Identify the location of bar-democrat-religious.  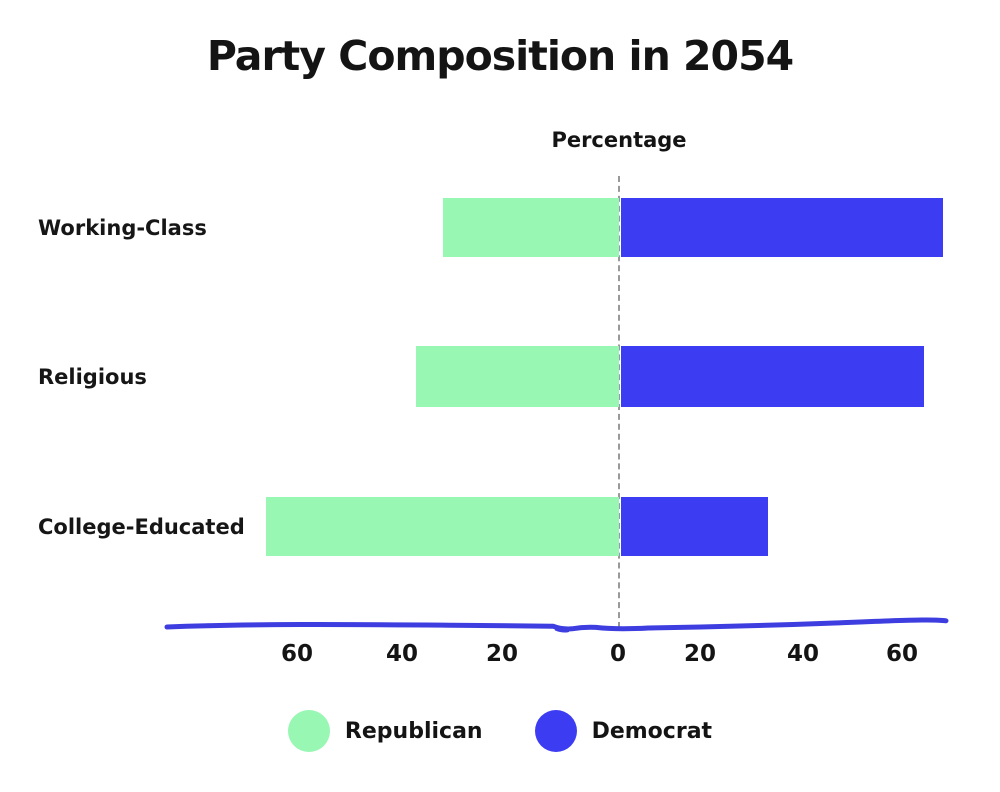
(772, 376).